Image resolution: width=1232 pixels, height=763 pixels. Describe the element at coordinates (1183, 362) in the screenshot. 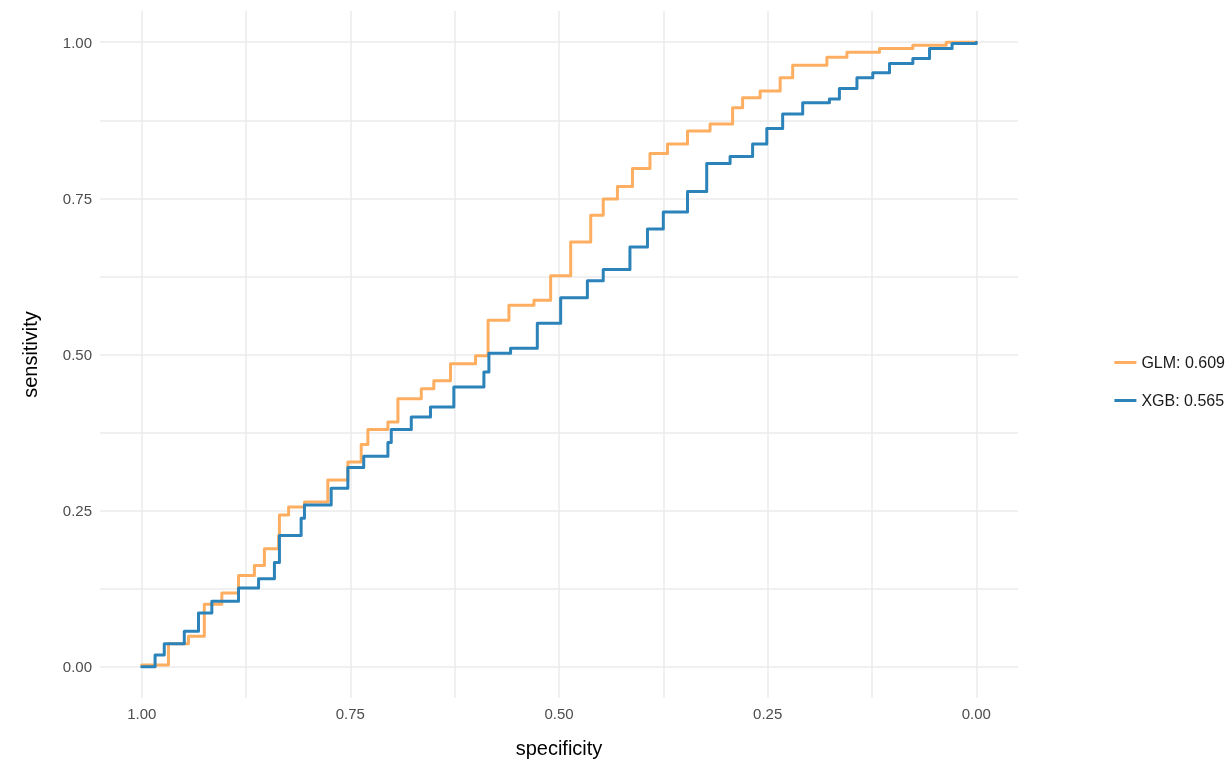

I see `legend-label: GLM: 0.609` at that location.